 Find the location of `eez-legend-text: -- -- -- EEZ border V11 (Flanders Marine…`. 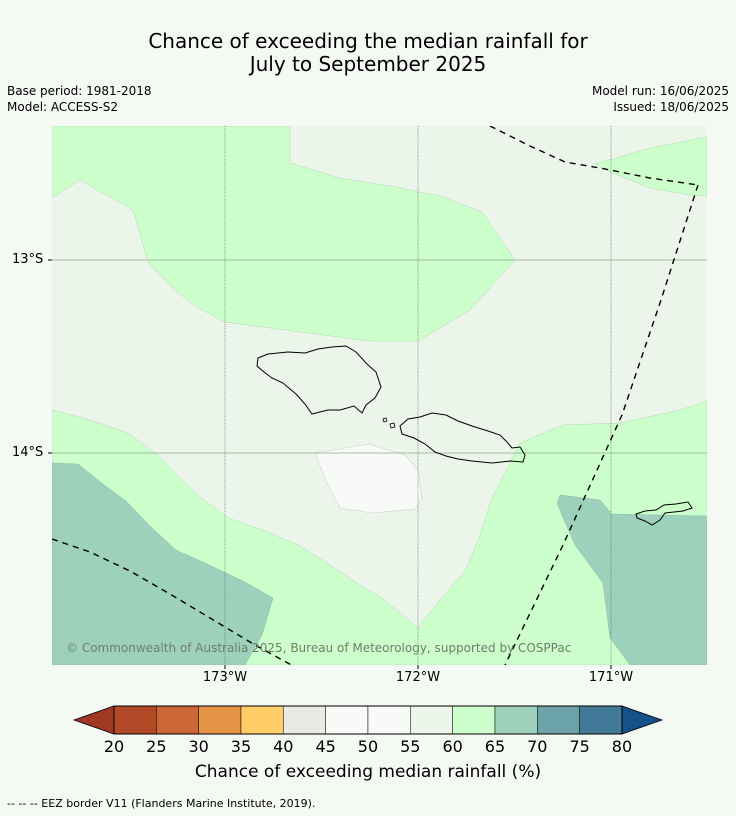

eez-legend-text: -- -- -- EEZ border V11 (Flanders Marine… is located at coordinates (161, 803).